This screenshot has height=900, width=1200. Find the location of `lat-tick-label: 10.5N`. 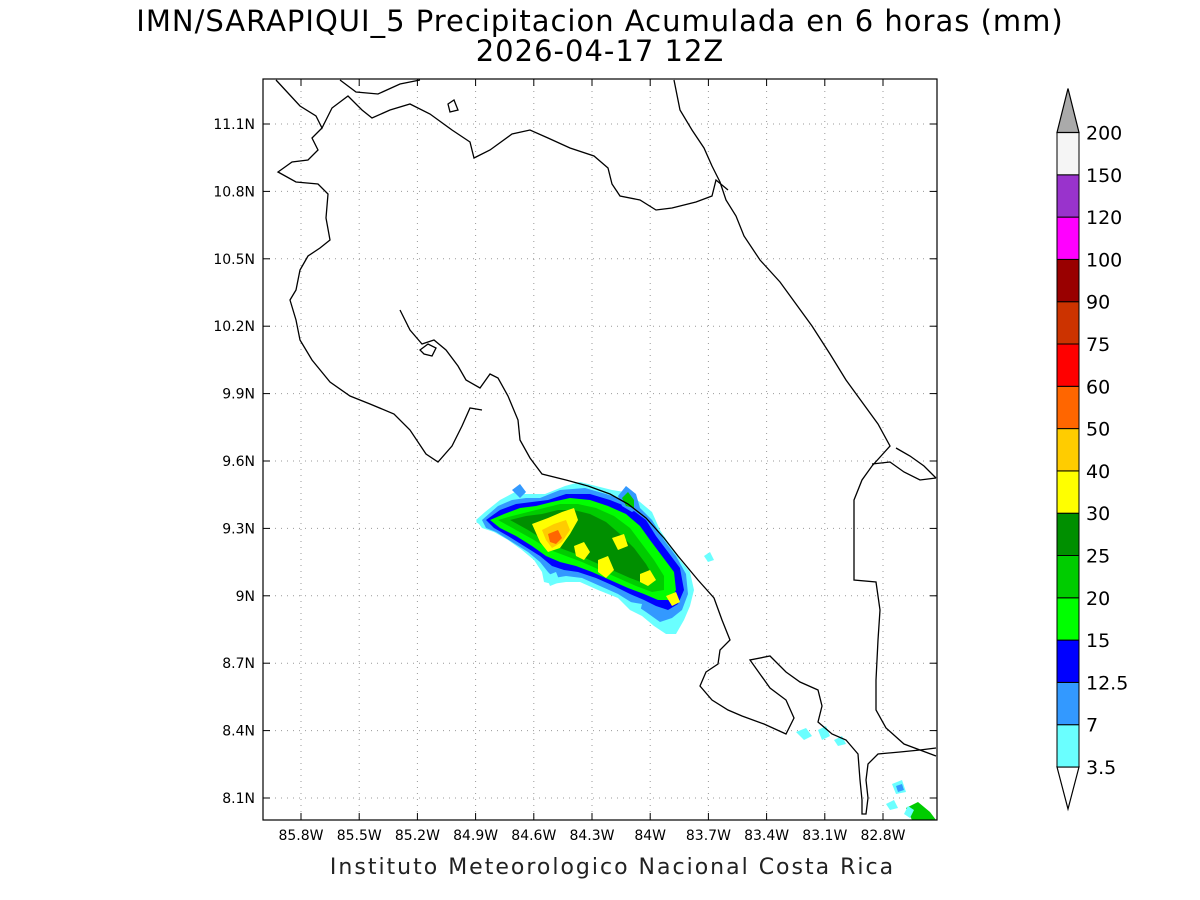

lat-tick-label: 10.5N is located at coordinates (234, 260).